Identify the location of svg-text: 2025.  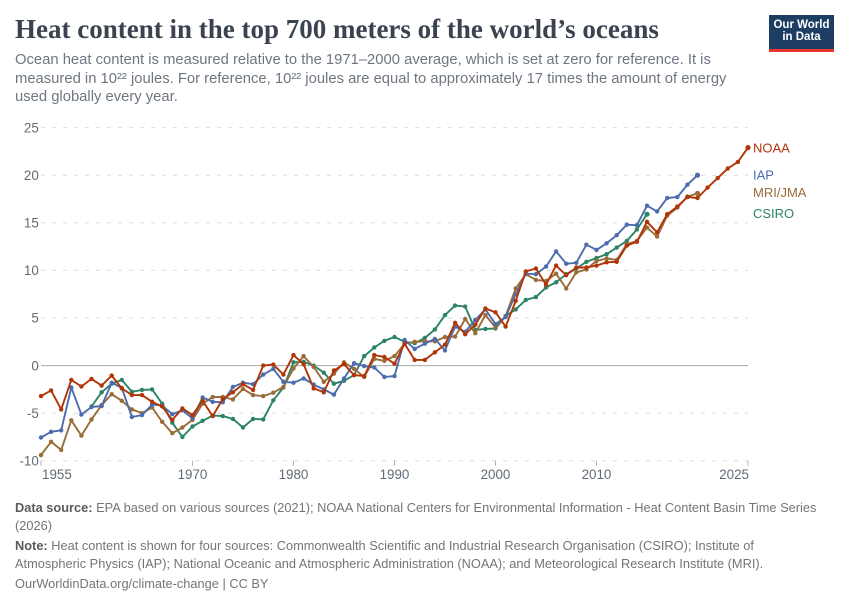
(734, 474).